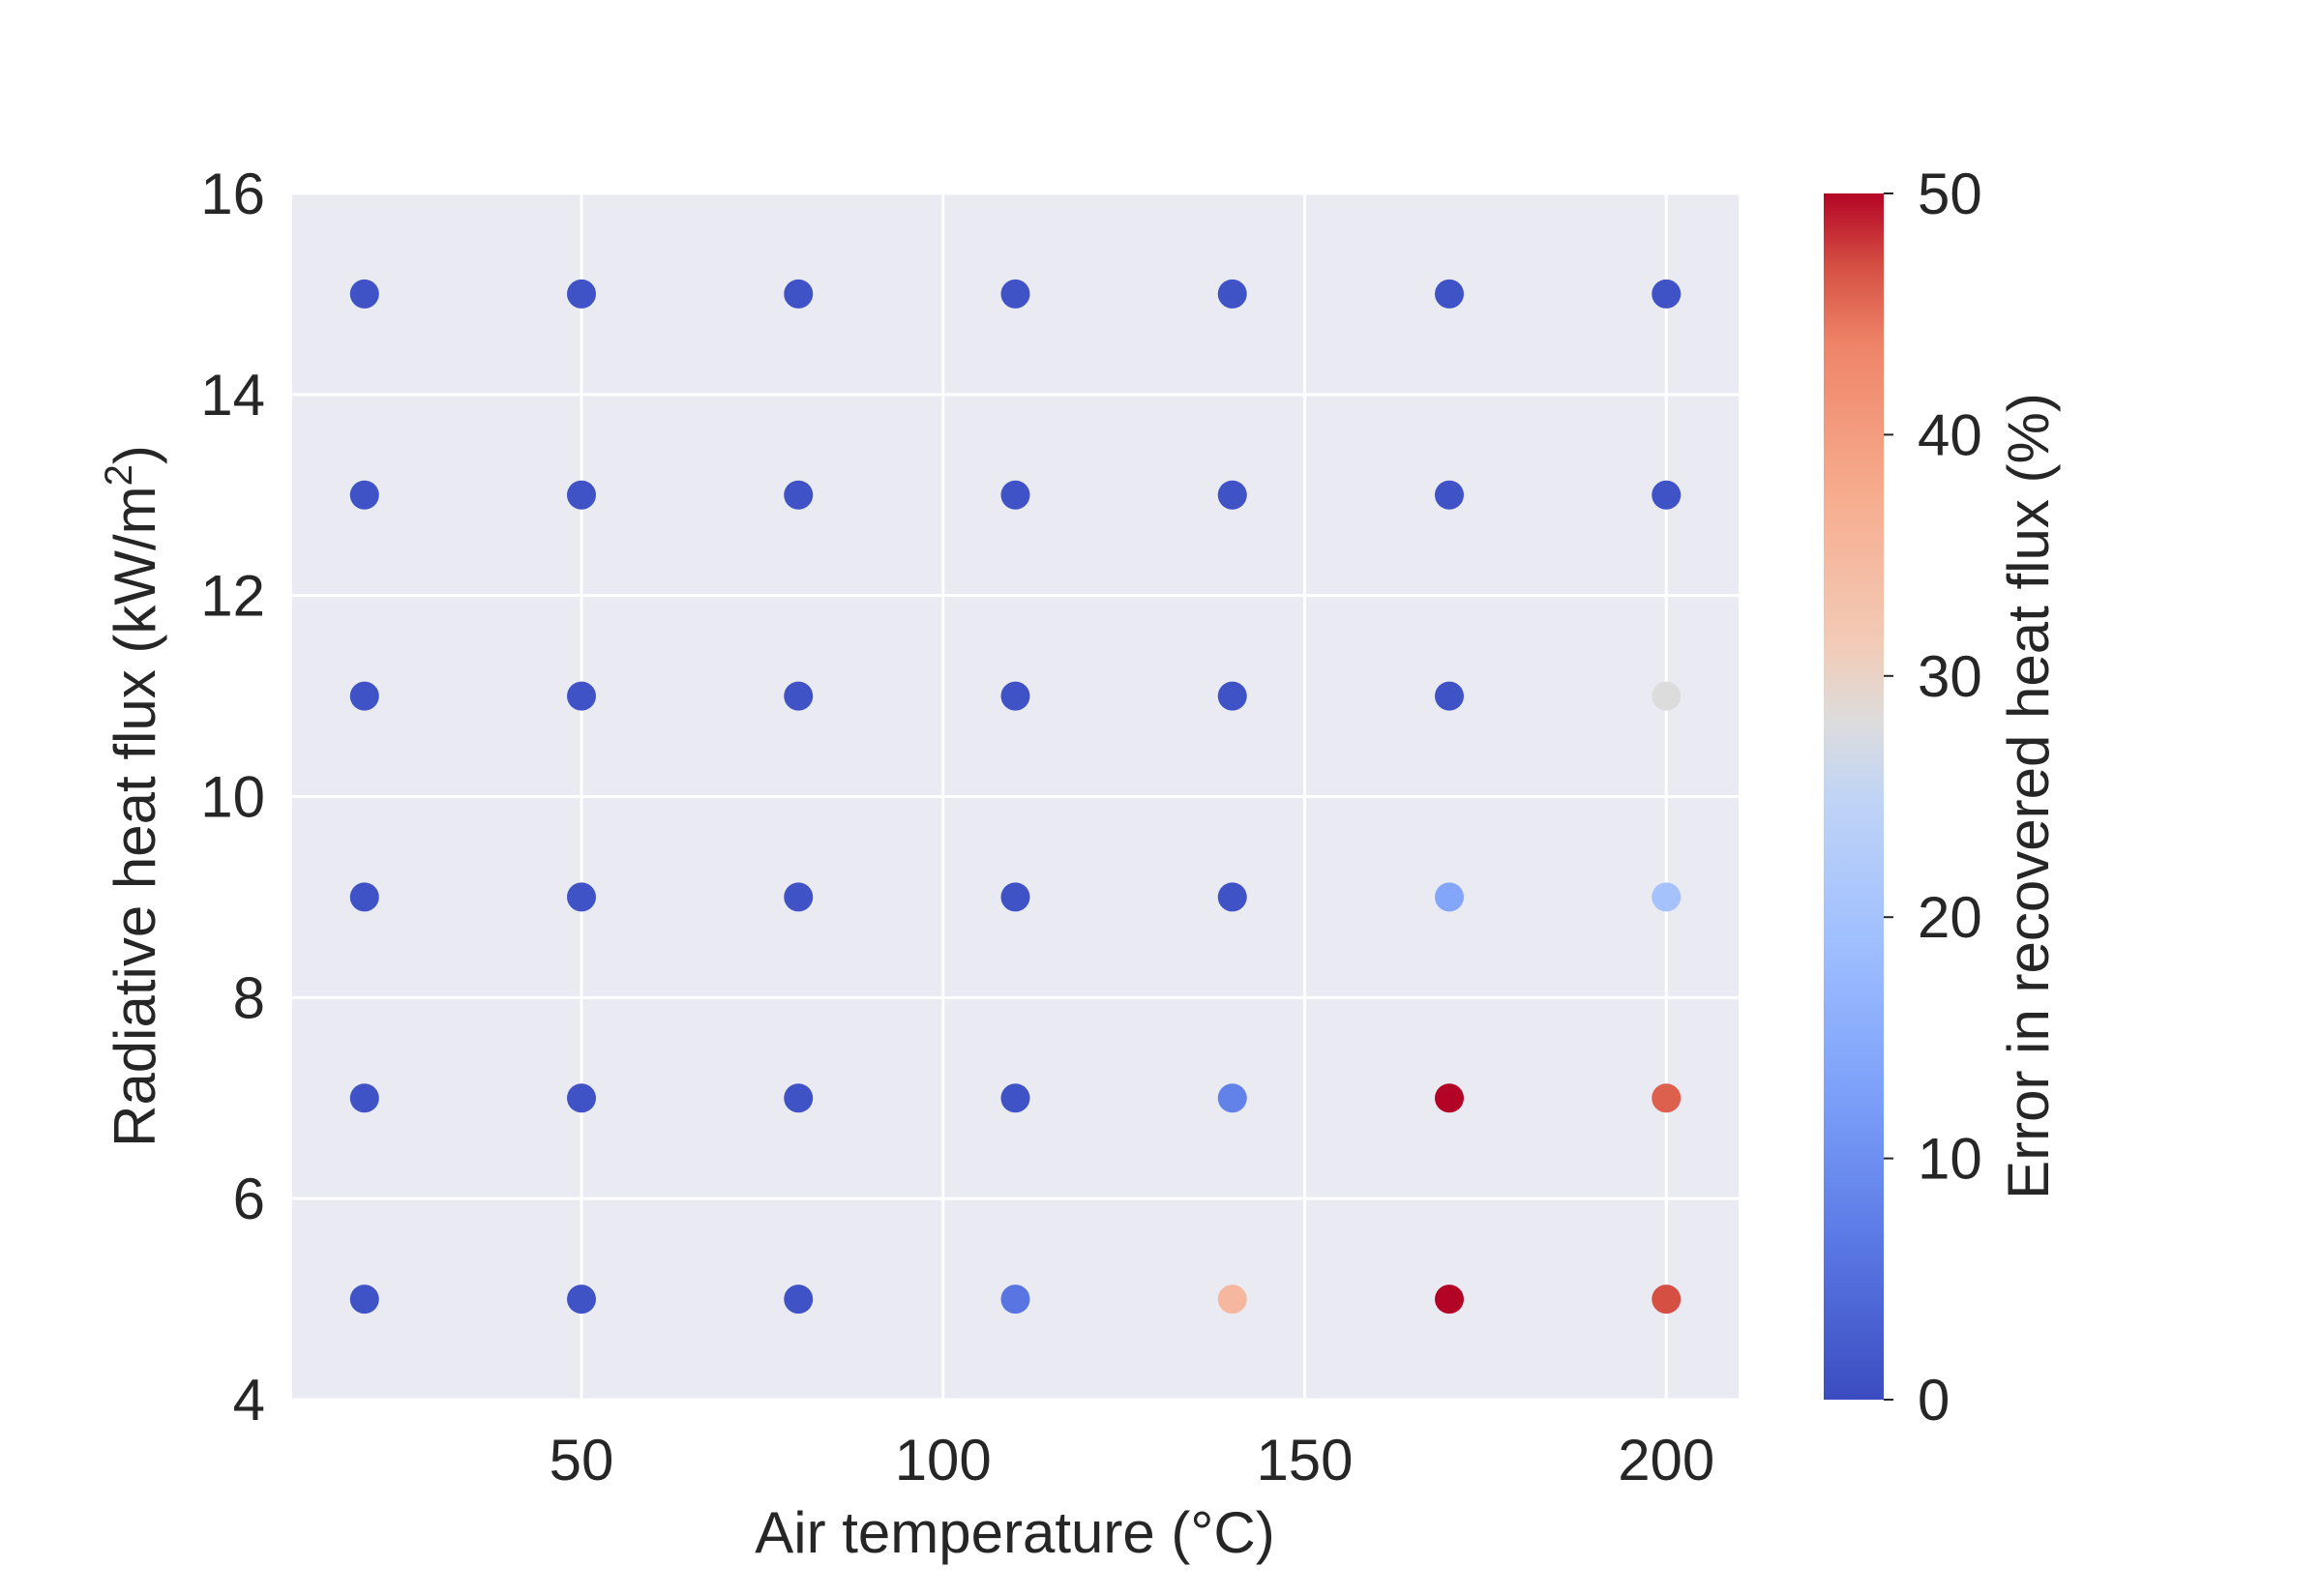 Image resolution: width=2322 pixels, height=1596 pixels. I want to click on colorbar-tick-label: 0, so click(1934, 1400).